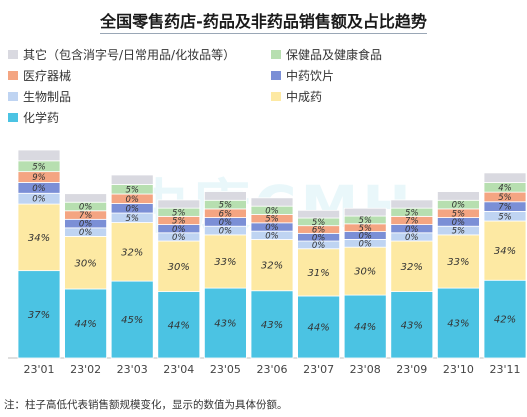  What do you see at coordinates (271, 369) in the screenshot?
I see `x-tick-label: 23'06` at bounding box center [271, 369].